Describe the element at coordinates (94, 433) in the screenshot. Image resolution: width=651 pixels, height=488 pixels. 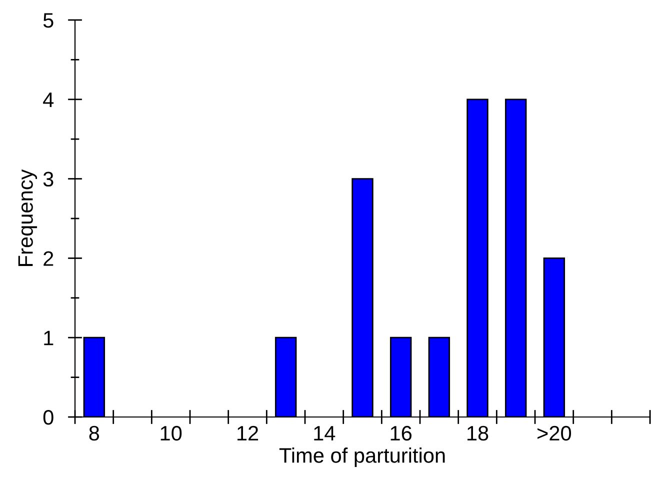
I see `x-tick-label: 8` at that location.